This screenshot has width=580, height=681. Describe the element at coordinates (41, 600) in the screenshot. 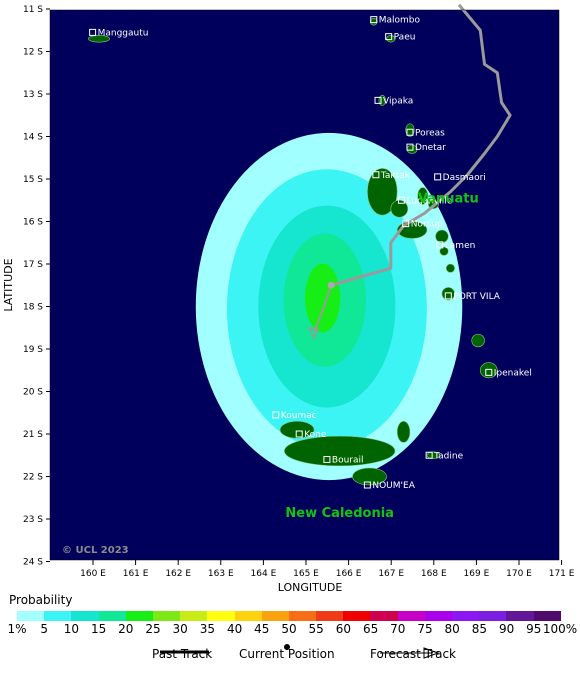

I see `legend-title: Probability` at that location.